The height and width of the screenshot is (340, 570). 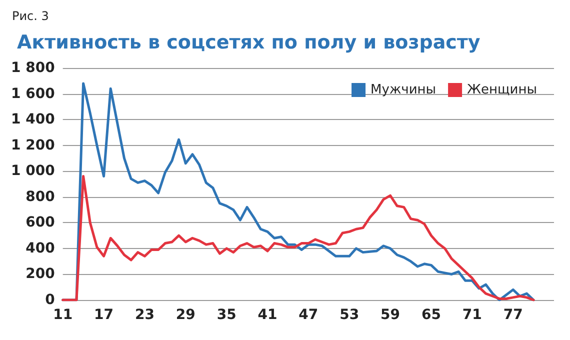 I want to click on x-tick-label: 71, so click(x=472, y=315).